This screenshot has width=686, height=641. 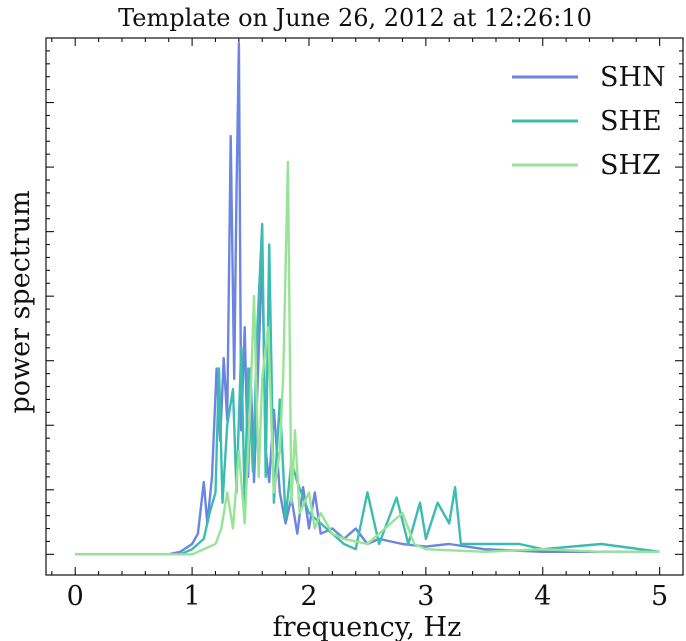 What do you see at coordinates (355, 18) in the screenshot?
I see `chart-title: Template on June 26, 2012 at 12:26:10` at bounding box center [355, 18].